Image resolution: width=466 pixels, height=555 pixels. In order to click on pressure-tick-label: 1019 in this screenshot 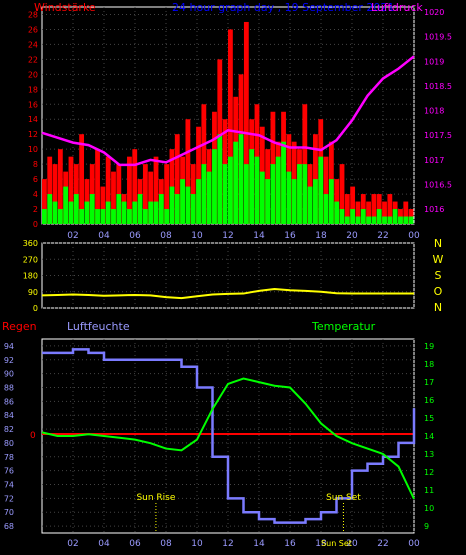, I will do `click(434, 61)`.